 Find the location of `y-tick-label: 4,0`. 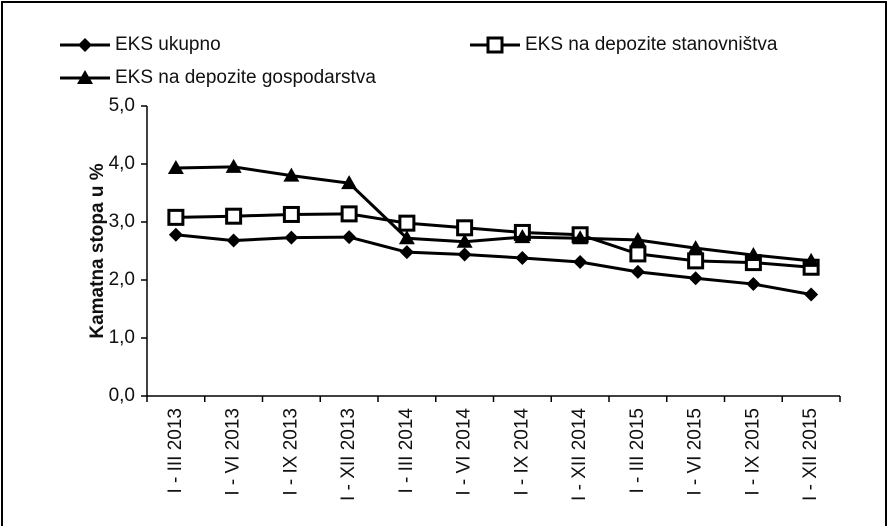

y-tick-label: 4,0 is located at coordinates (122, 163).